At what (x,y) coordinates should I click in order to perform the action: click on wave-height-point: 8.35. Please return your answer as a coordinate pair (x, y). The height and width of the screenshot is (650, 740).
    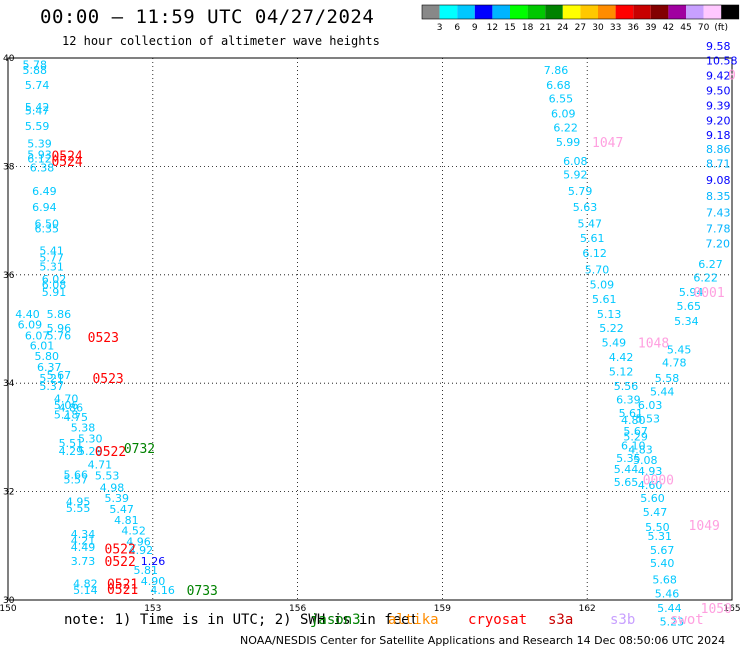
    Looking at the image, I should click on (718, 196).